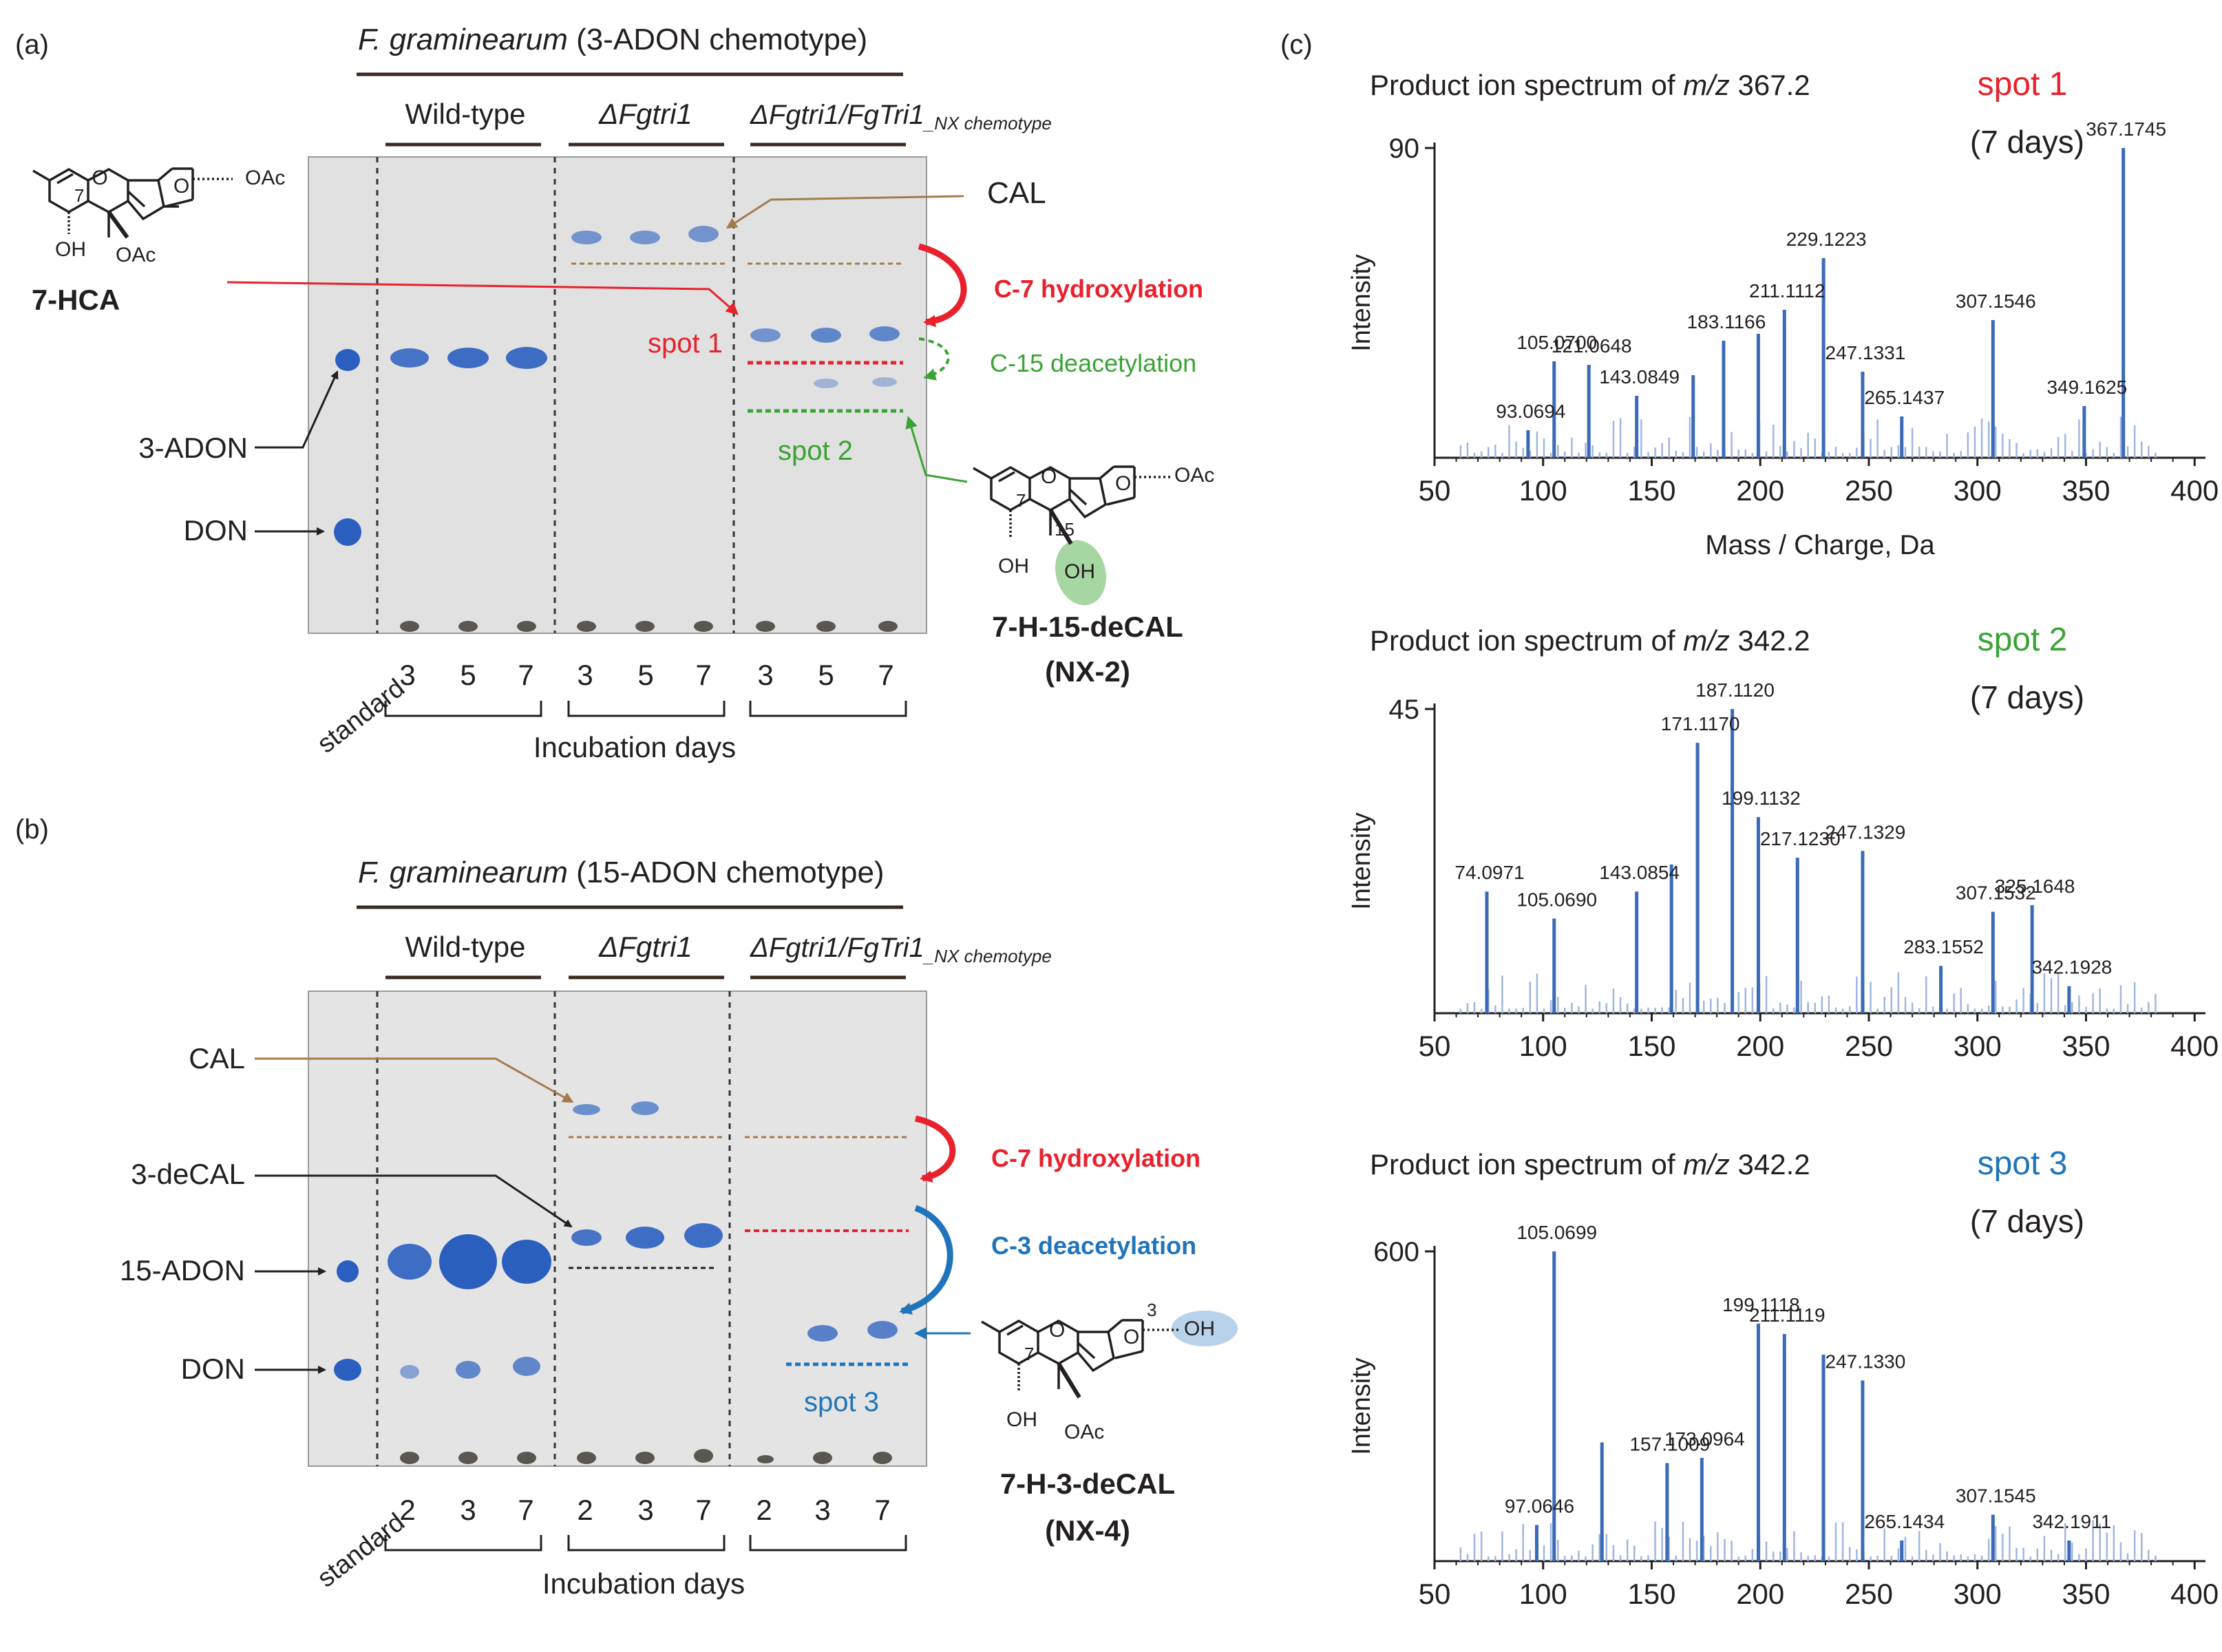  I want to click on spectrum-title: Product ion spectrum of m/z 342.2, so click(1590, 641).